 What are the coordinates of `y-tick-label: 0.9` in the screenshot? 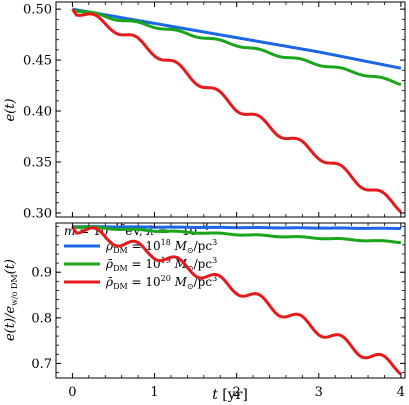 It's located at (41, 273).